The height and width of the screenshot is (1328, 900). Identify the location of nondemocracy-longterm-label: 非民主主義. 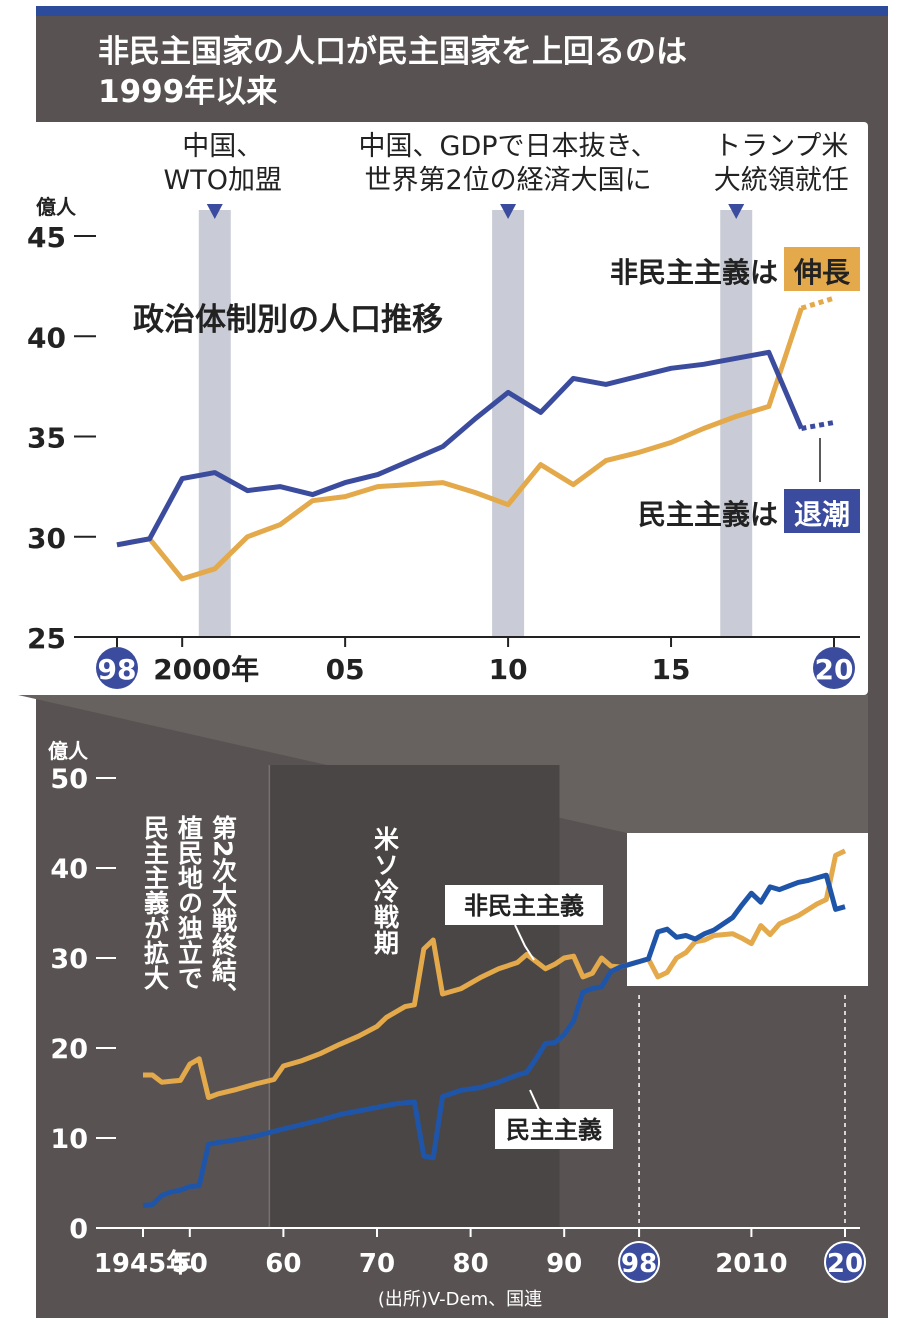
(524, 906).